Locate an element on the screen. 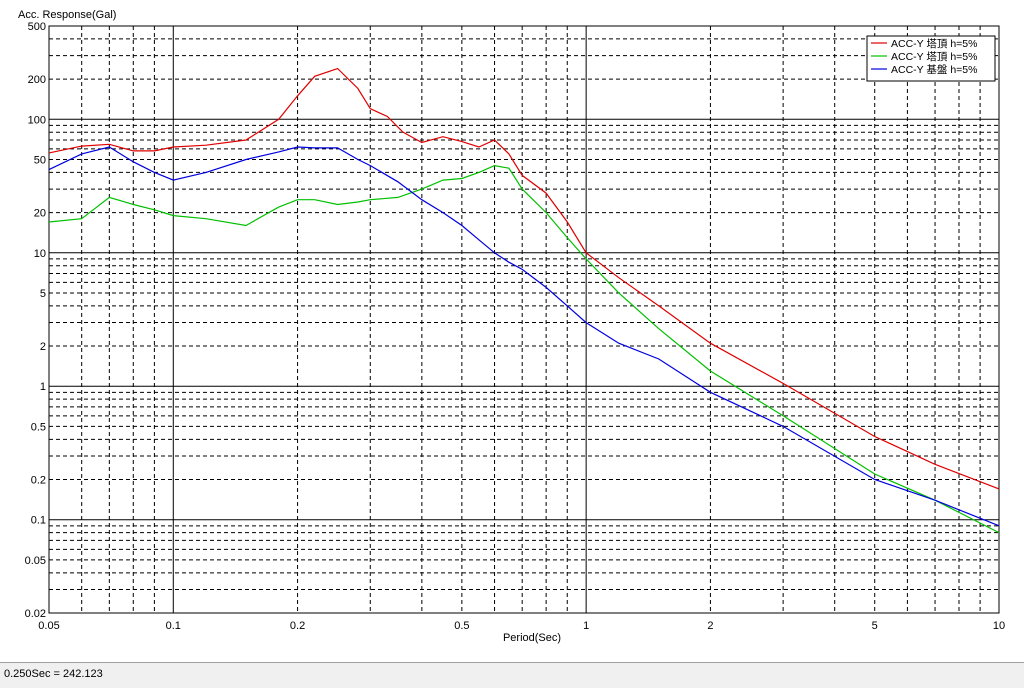  y-tick-label: 1 is located at coordinates (43, 387).